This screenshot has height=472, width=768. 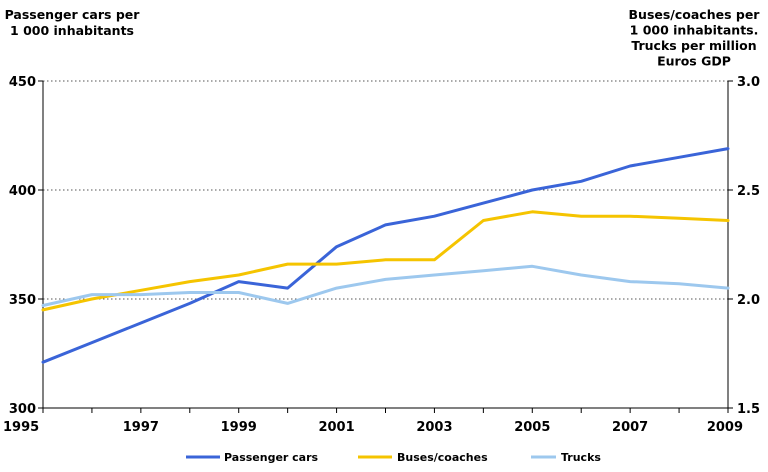 What do you see at coordinates (581, 457) in the screenshot?
I see `legend-label-trucks: Trucks` at bounding box center [581, 457].